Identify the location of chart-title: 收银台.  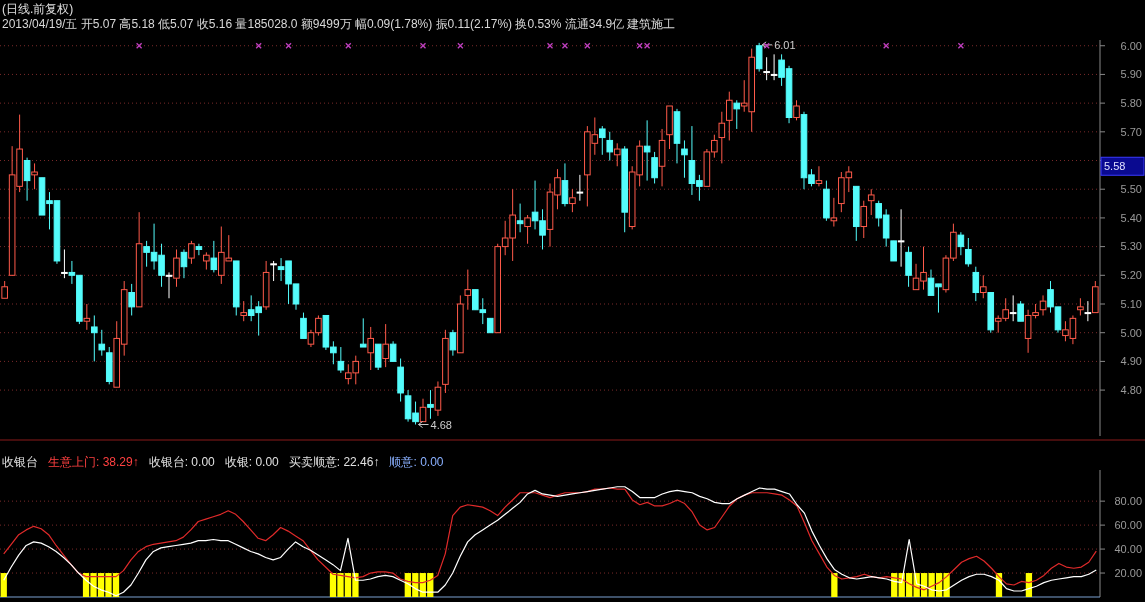
(20, 462).